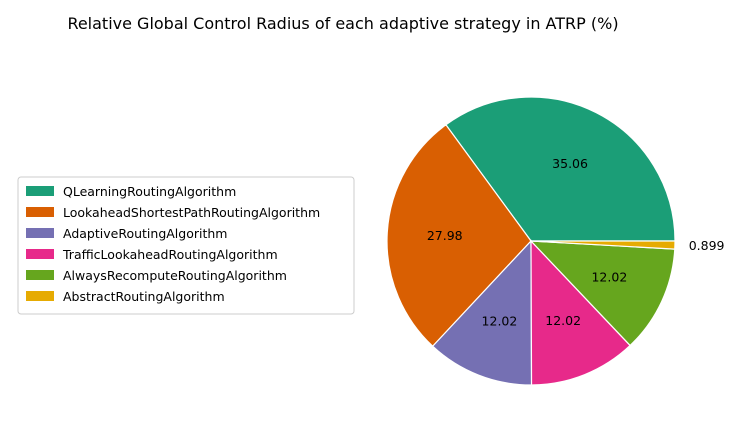 Image resolution: width=754 pixels, height=422 pixels. What do you see at coordinates (707, 245) in the screenshot?
I see `slice-value-label-5: 0.899` at bounding box center [707, 245].